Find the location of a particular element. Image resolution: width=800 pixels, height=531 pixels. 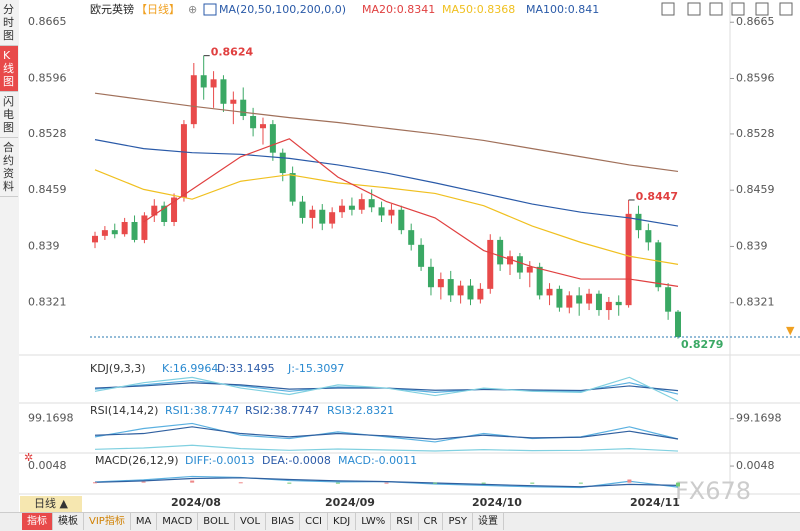

toolbar-item: RSI is located at coordinates (405, 521).